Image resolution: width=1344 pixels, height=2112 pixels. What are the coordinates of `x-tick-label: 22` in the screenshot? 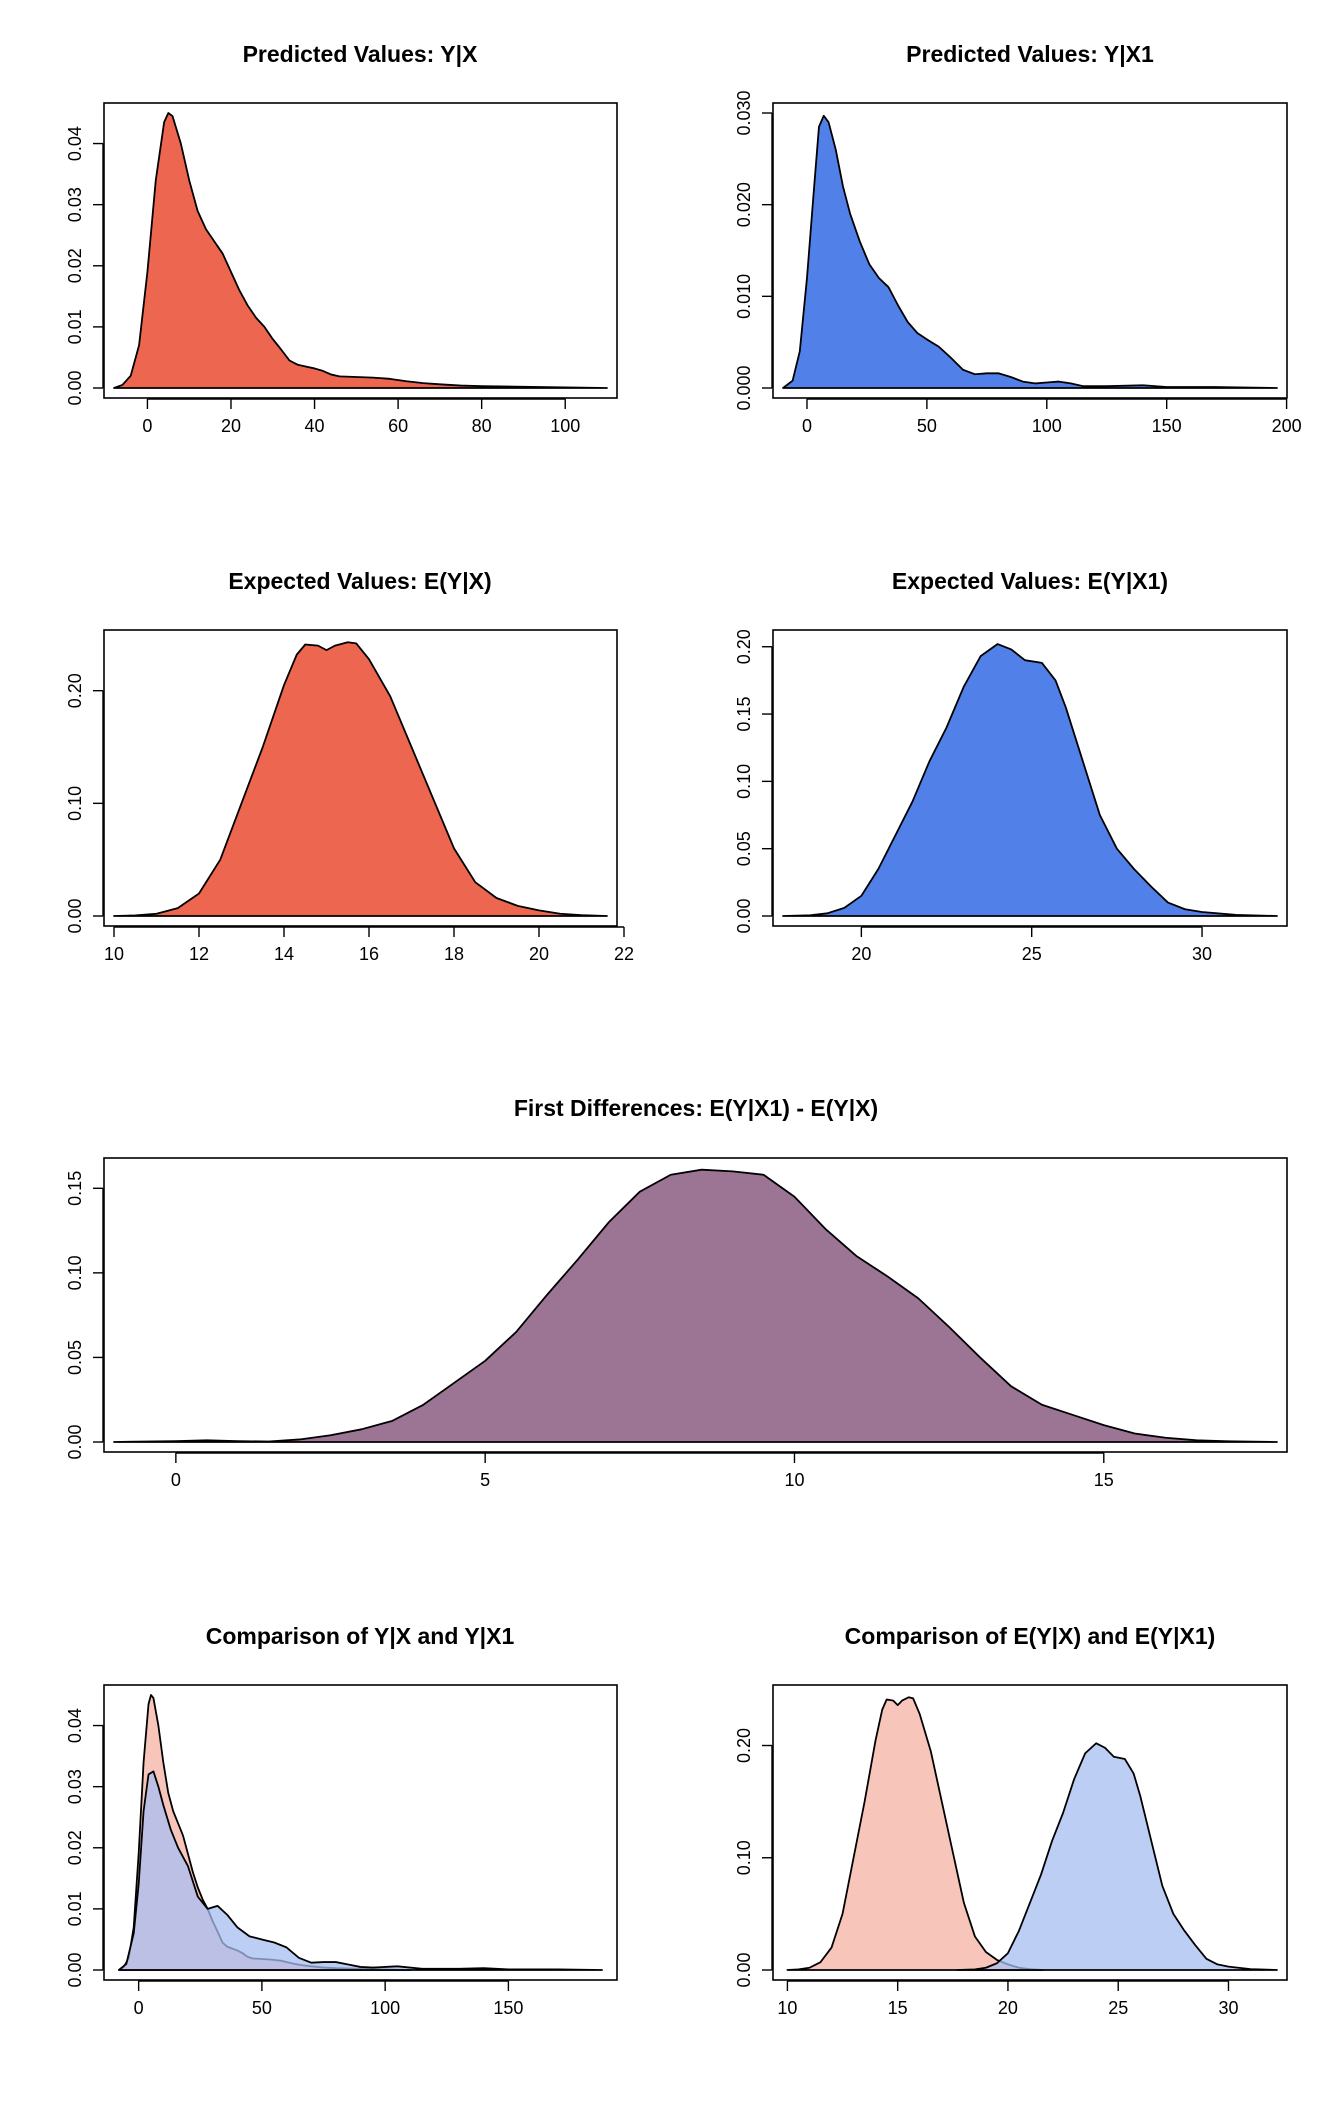 It's located at (624, 954).